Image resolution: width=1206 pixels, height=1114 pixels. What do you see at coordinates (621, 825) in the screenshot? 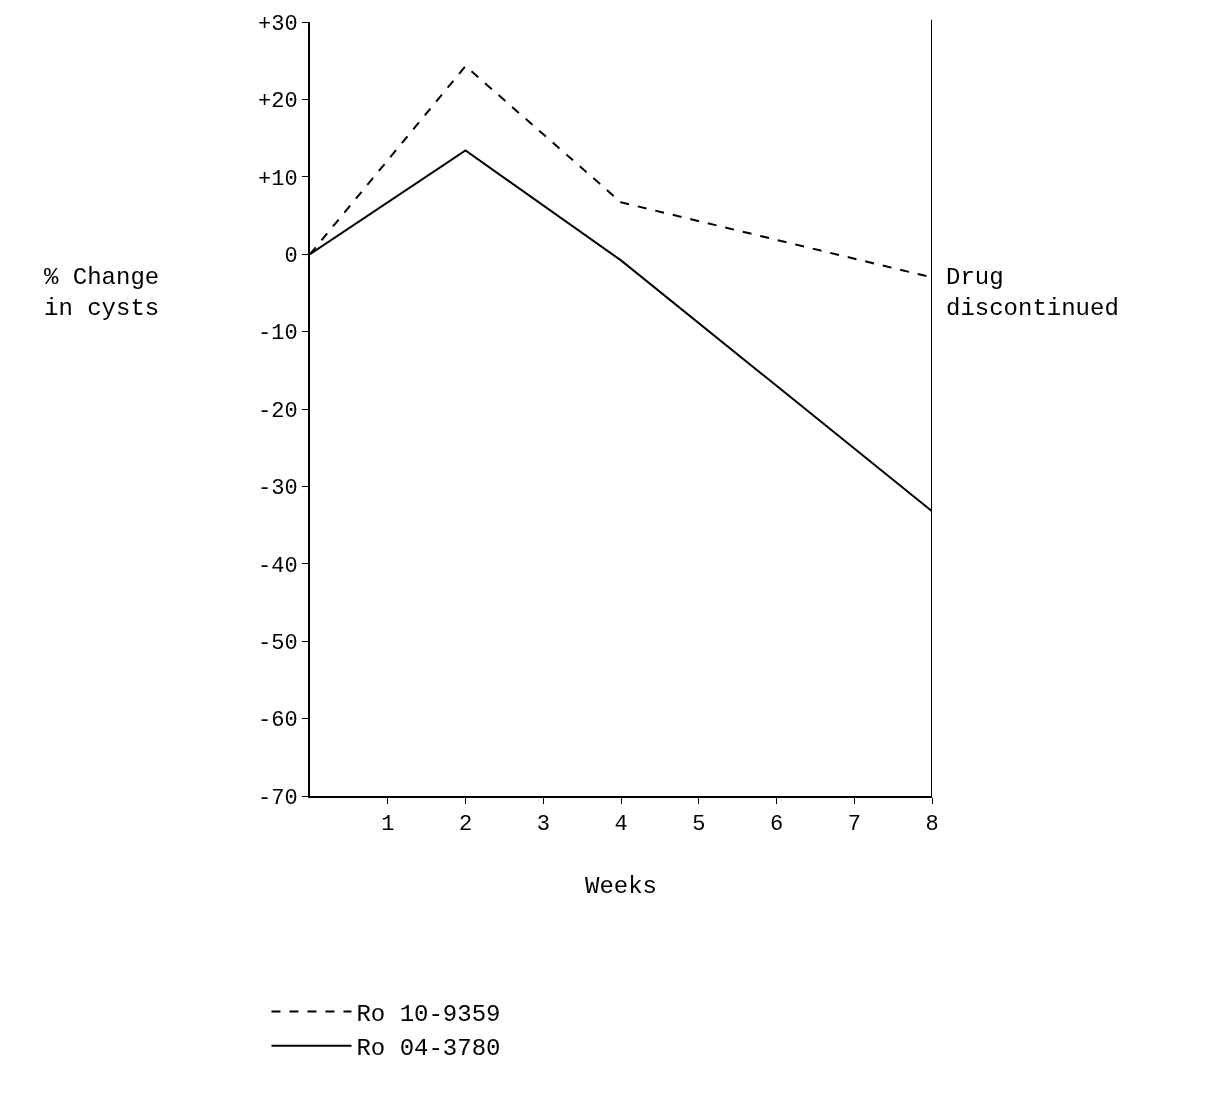
I see `x-tick-label: 4` at bounding box center [621, 825].